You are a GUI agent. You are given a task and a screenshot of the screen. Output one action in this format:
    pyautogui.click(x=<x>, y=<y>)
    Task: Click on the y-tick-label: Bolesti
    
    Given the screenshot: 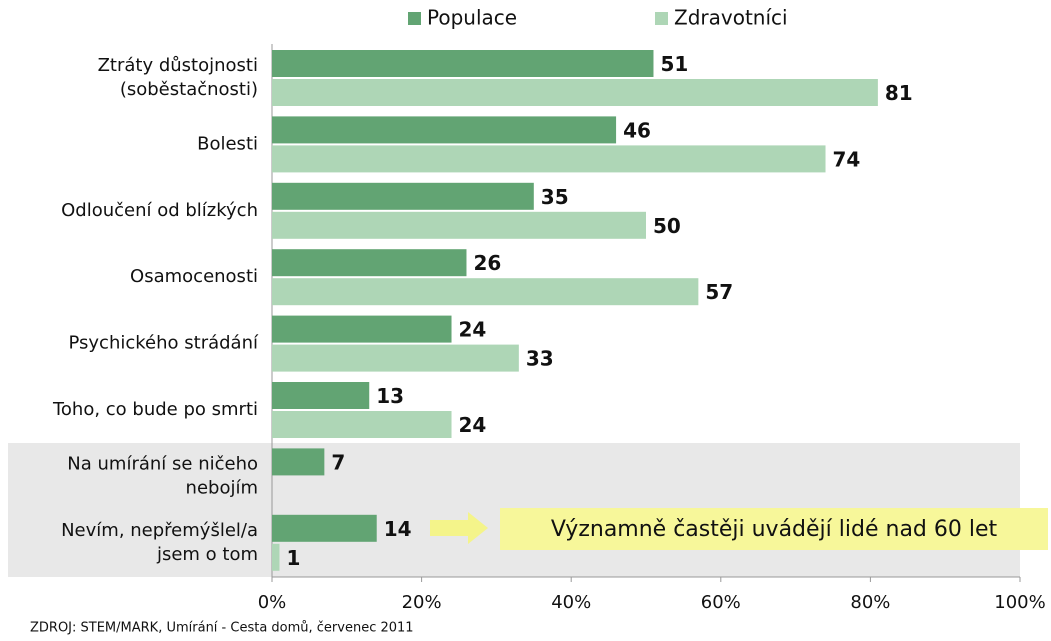 What is the action you would take?
    pyautogui.click(x=227, y=143)
    